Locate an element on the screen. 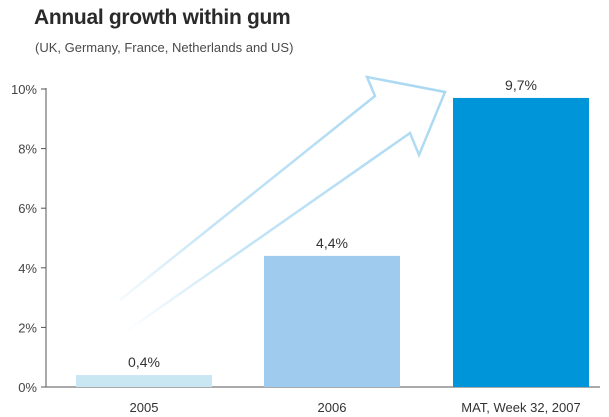  y-tick-label: 2% is located at coordinates (27, 327).